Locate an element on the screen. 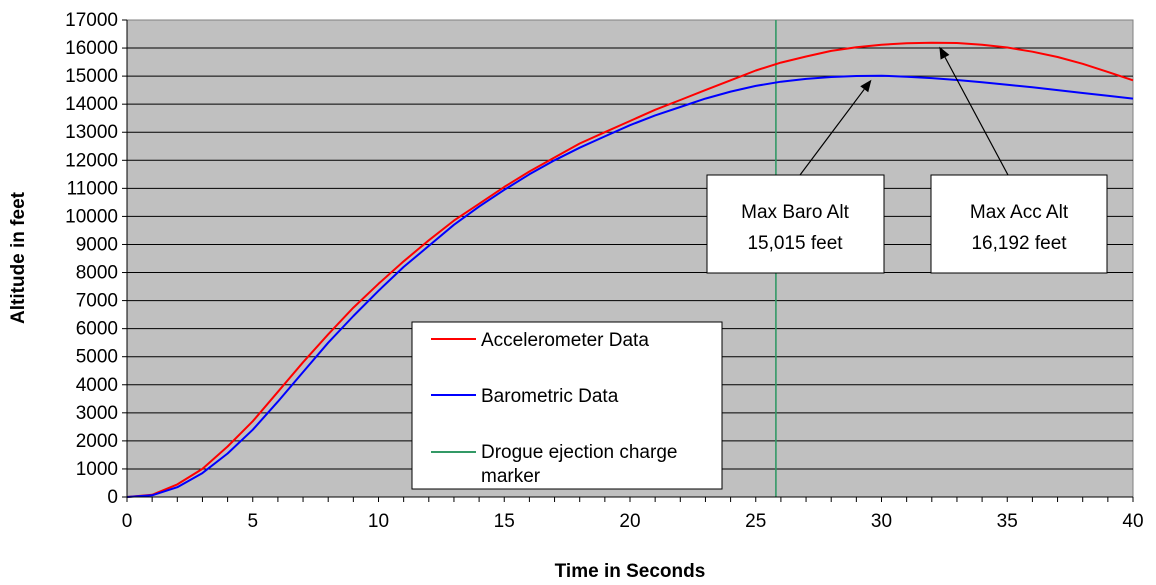 Image resolution: width=1156 pixels, height=585 pixels. y-tick-label: 15000 is located at coordinates (91, 76).